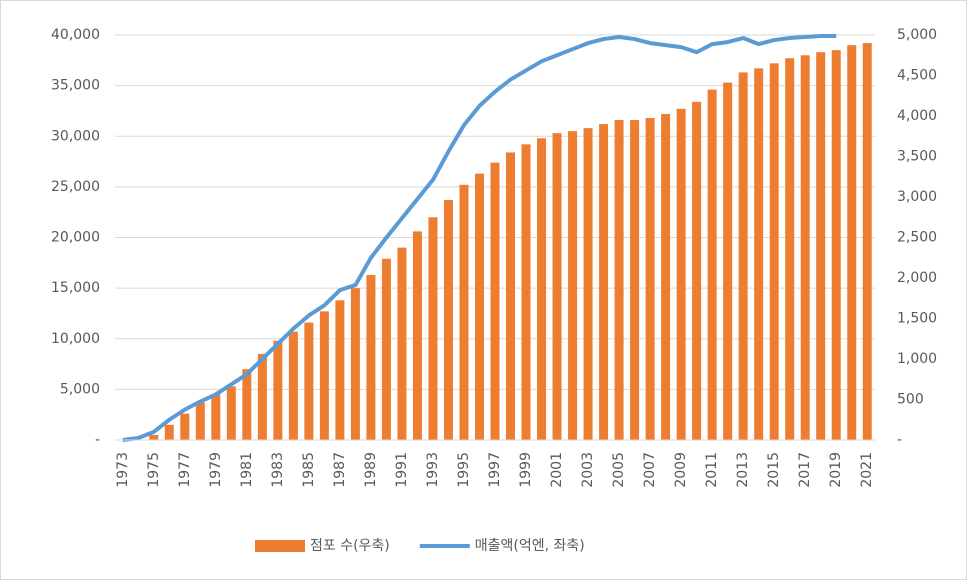 This screenshot has width=967, height=580. What do you see at coordinates (917, 319) in the screenshot?
I see `y2-tick-label: 1,500` at bounding box center [917, 319].